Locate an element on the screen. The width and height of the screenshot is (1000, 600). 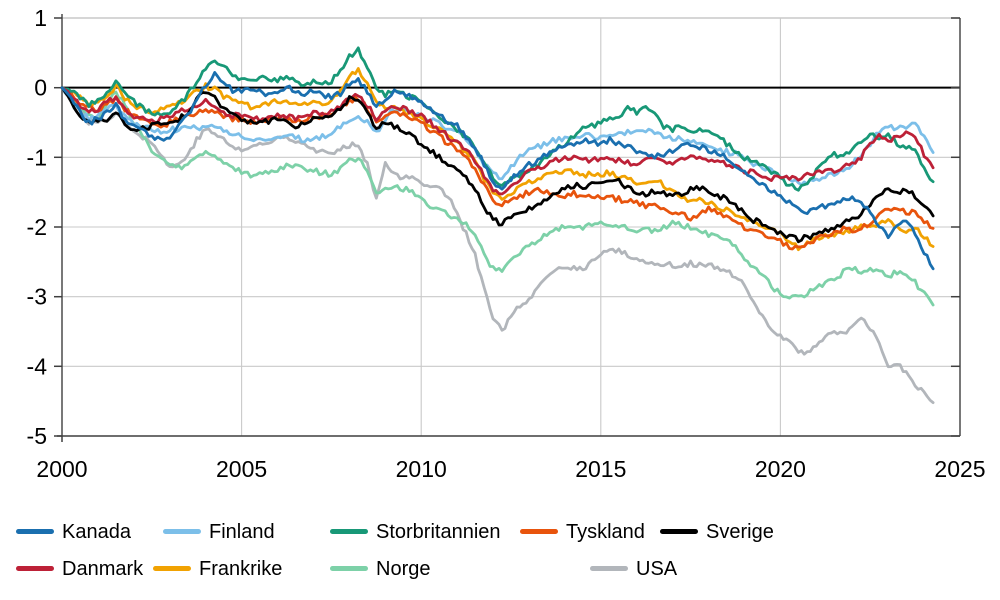
legend-label: Sverige is located at coordinates (740, 531).